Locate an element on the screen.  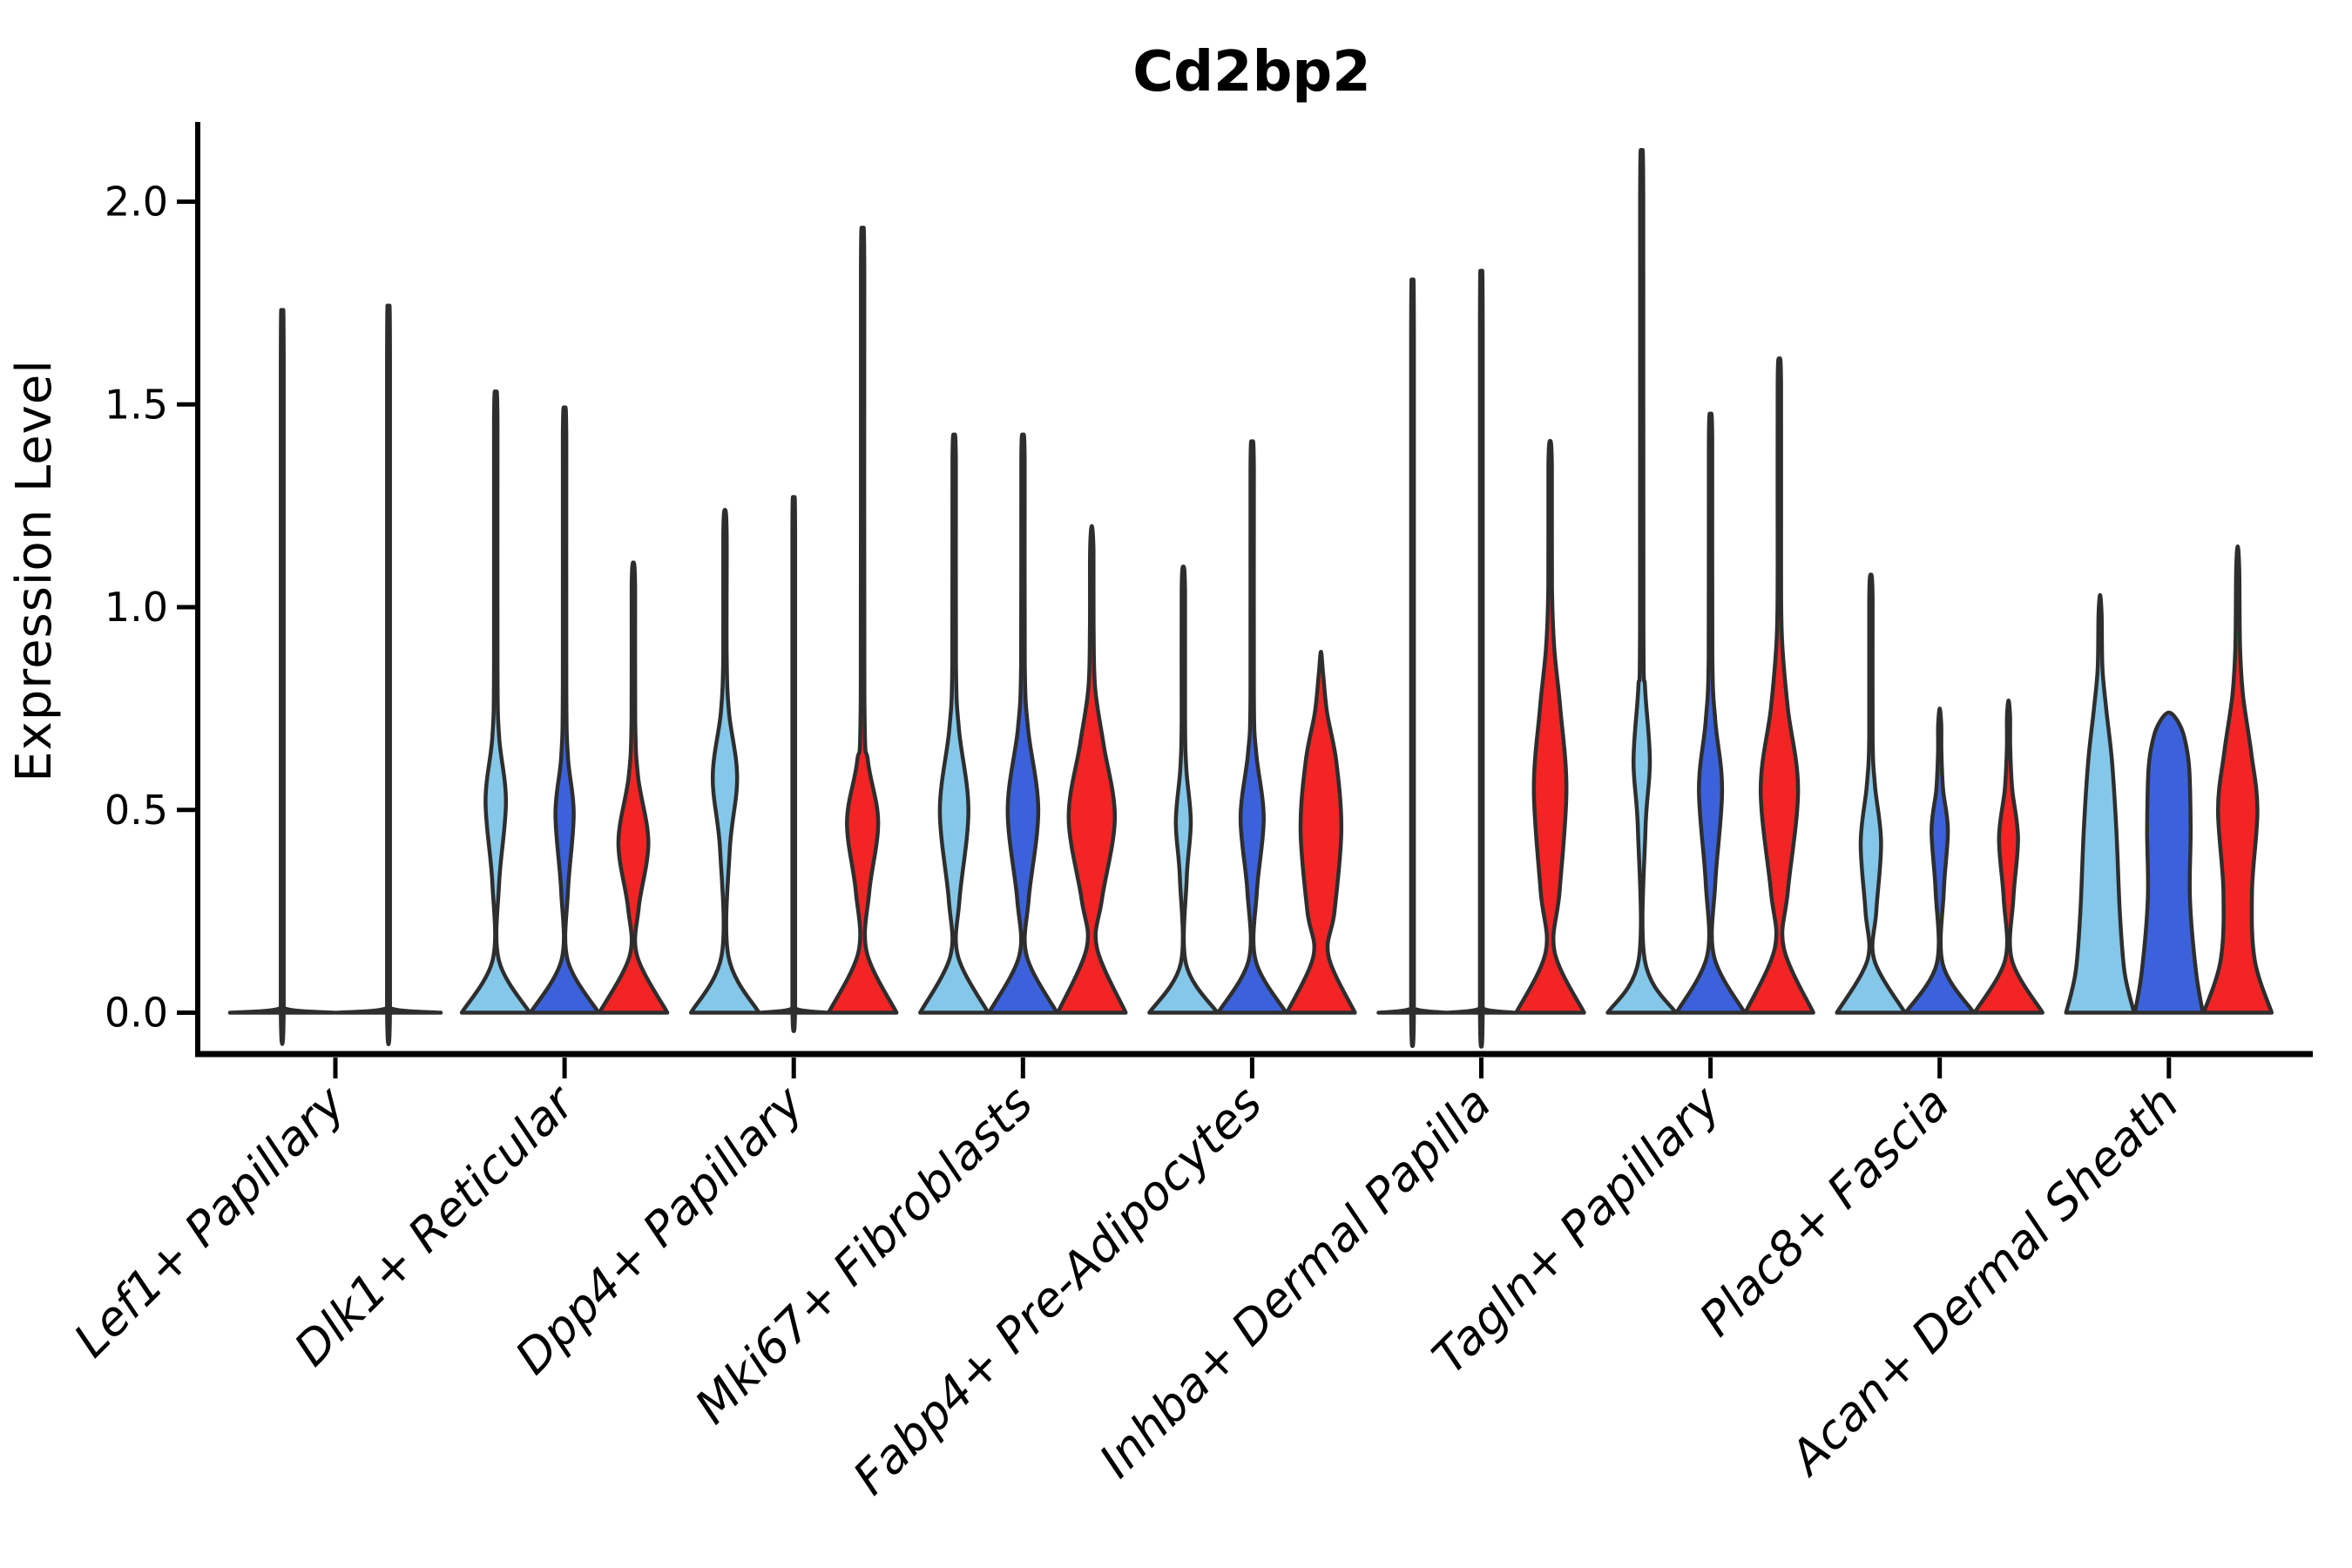
violin-light_blue-dlk1-reticular is located at coordinates (495, 702).